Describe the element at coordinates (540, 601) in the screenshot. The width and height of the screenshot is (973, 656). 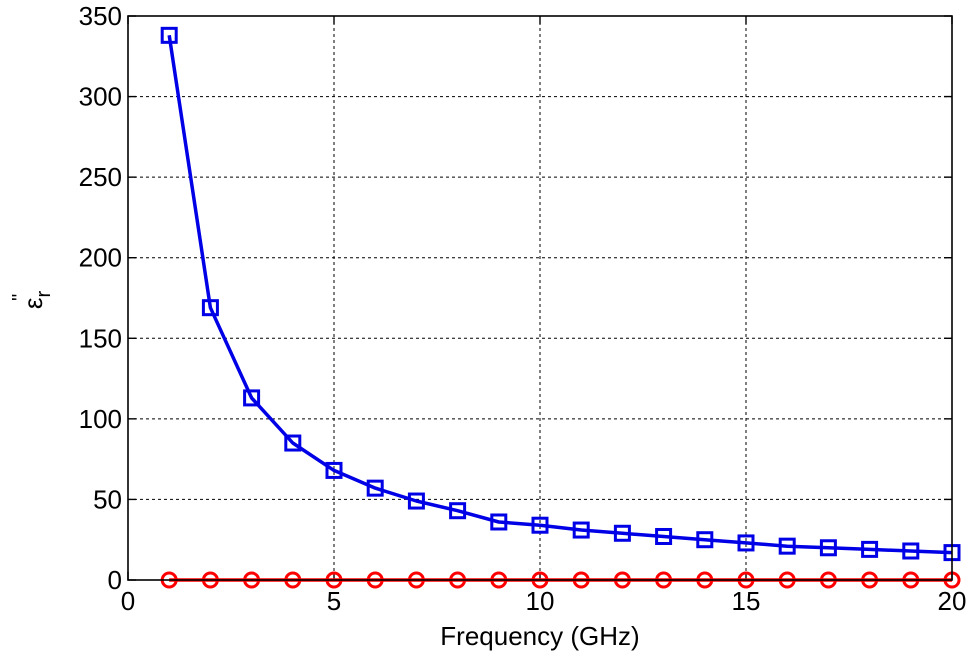
I see `x-tick-label: 10` at that location.